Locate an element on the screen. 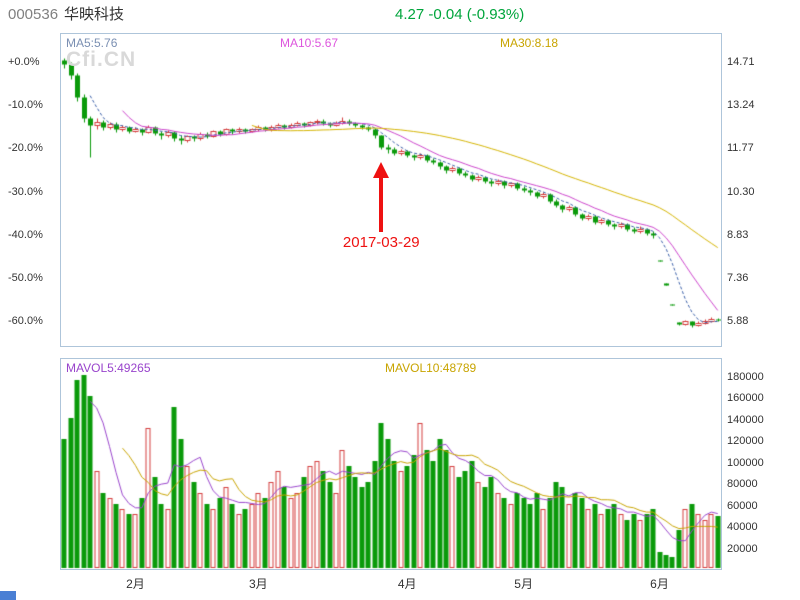  volume-tick: 160000 is located at coordinates (745, 398).